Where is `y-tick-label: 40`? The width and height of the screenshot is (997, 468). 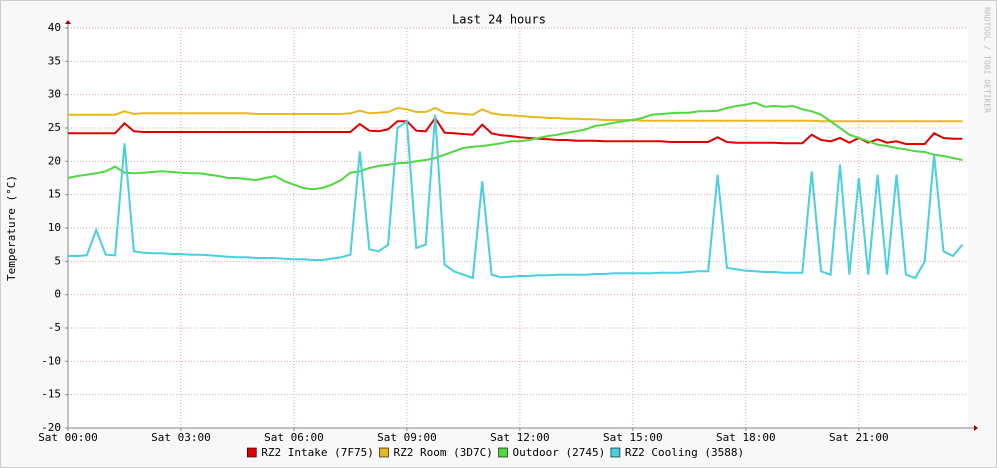
y-tick-label: 40 is located at coordinates (54, 27).